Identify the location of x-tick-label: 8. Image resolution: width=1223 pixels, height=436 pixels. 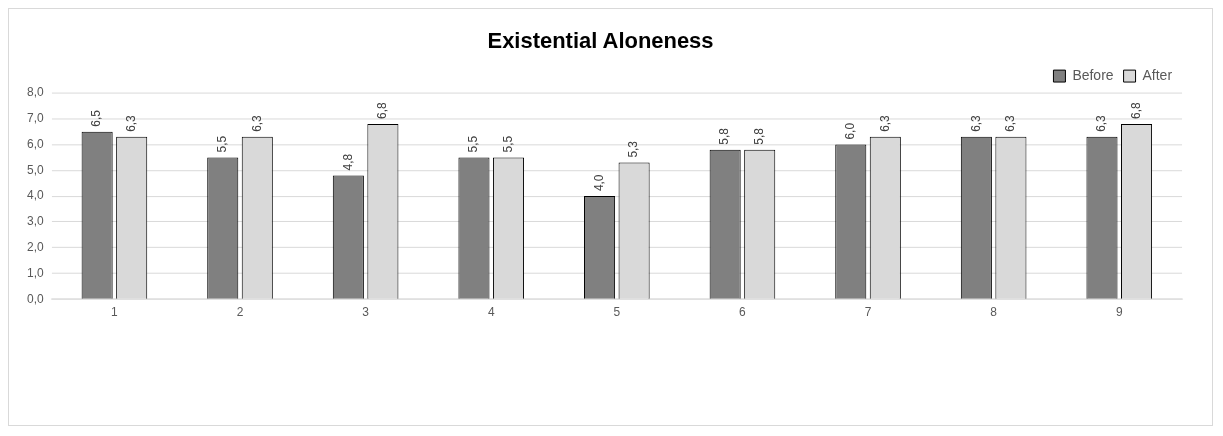
(994, 311).